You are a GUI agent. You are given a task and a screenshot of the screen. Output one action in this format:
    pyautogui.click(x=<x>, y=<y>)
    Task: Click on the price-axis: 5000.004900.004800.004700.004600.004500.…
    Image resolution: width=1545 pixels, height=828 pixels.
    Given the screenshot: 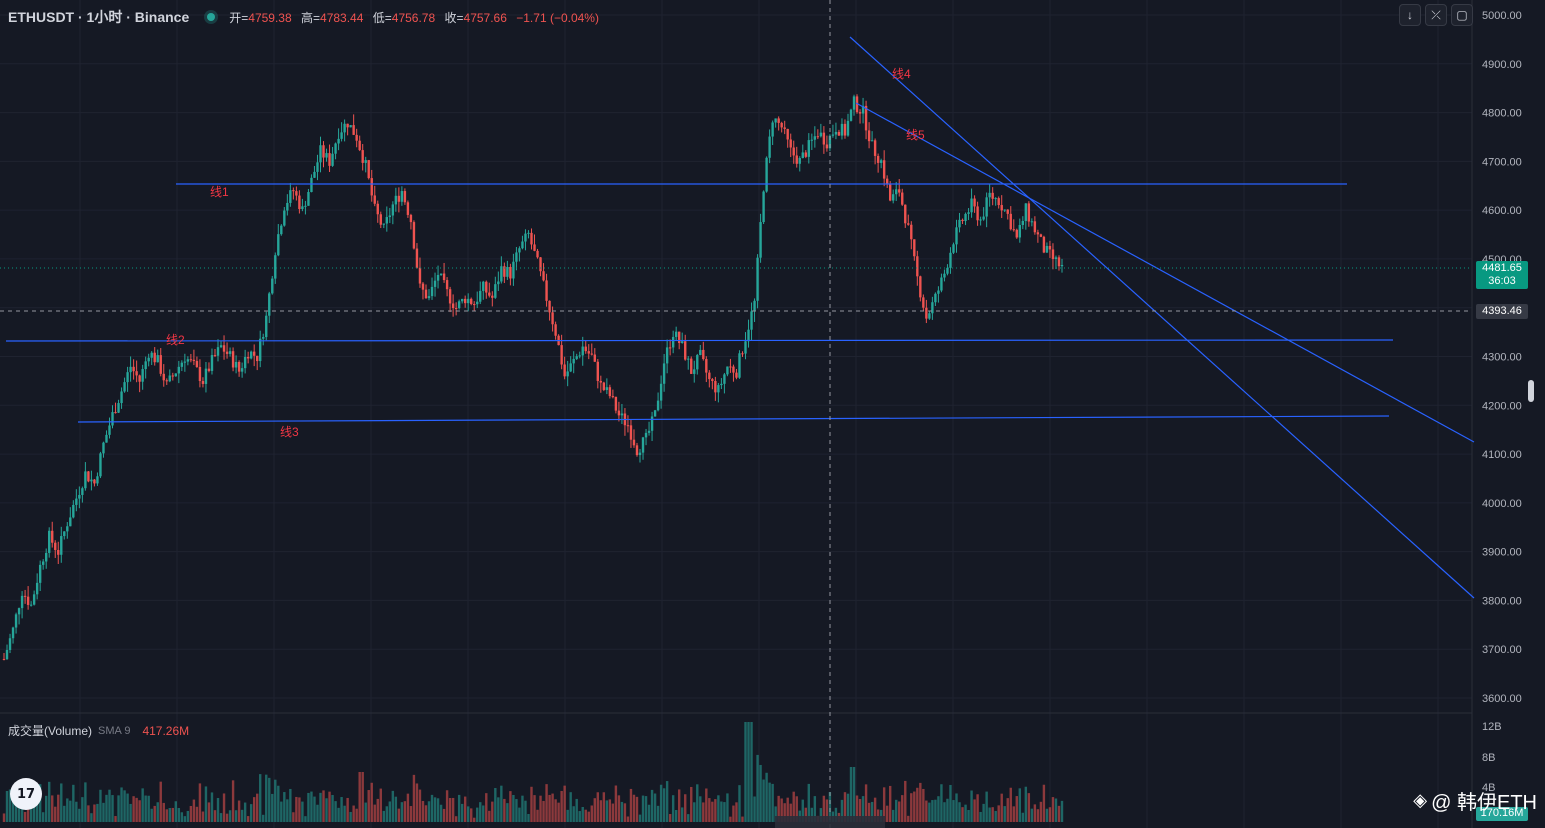 What is the action you would take?
    pyautogui.click(x=1502, y=357)
    